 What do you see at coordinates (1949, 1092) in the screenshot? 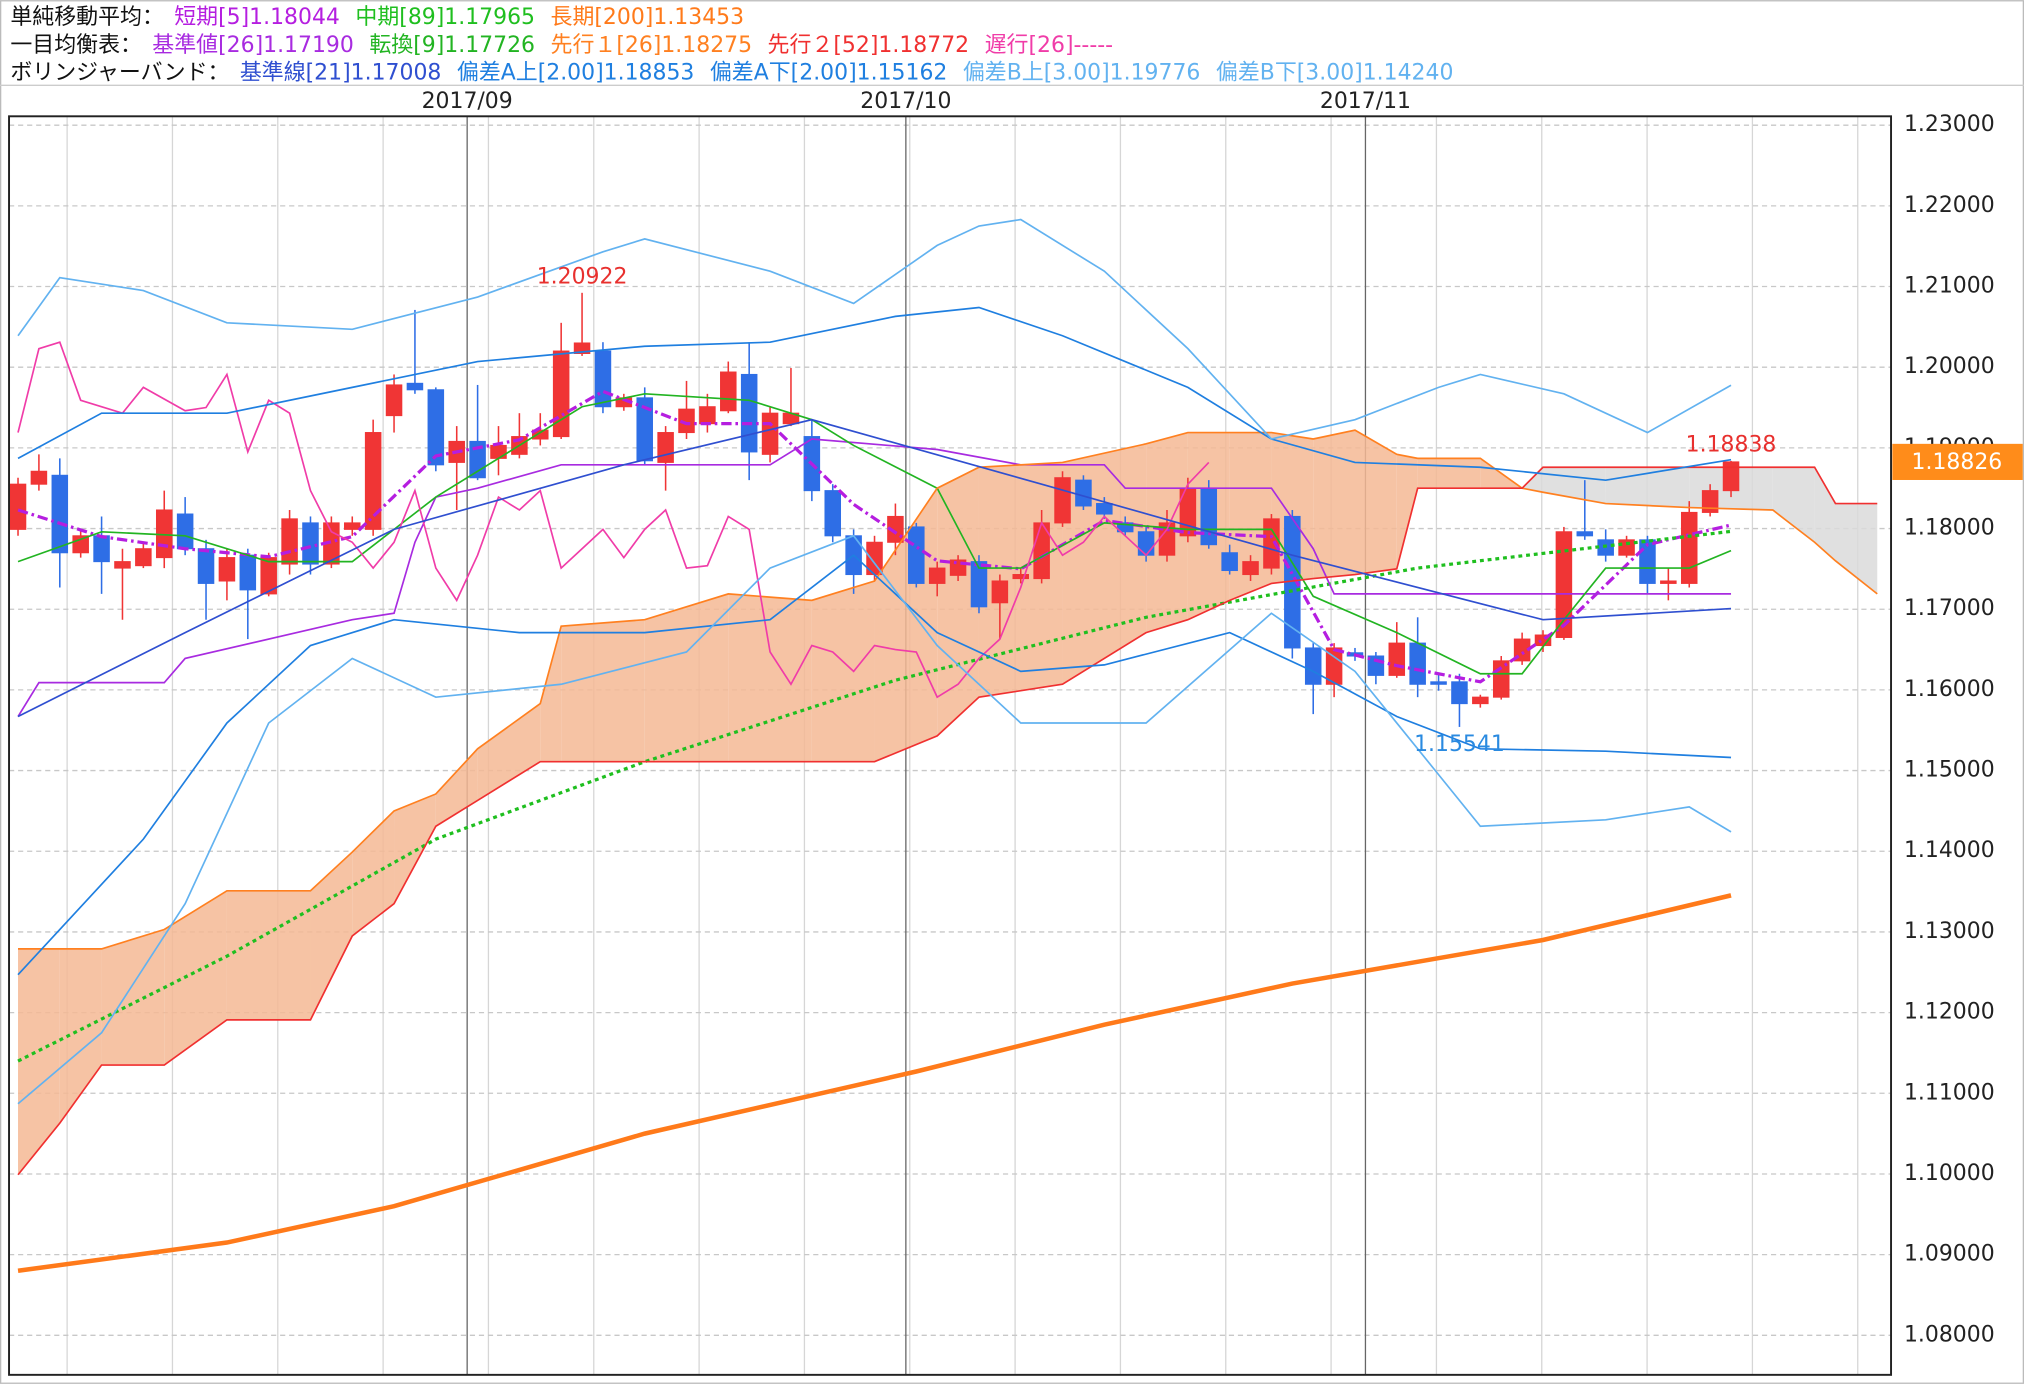
I see `y-tick-label: 1.11000` at bounding box center [1949, 1092].